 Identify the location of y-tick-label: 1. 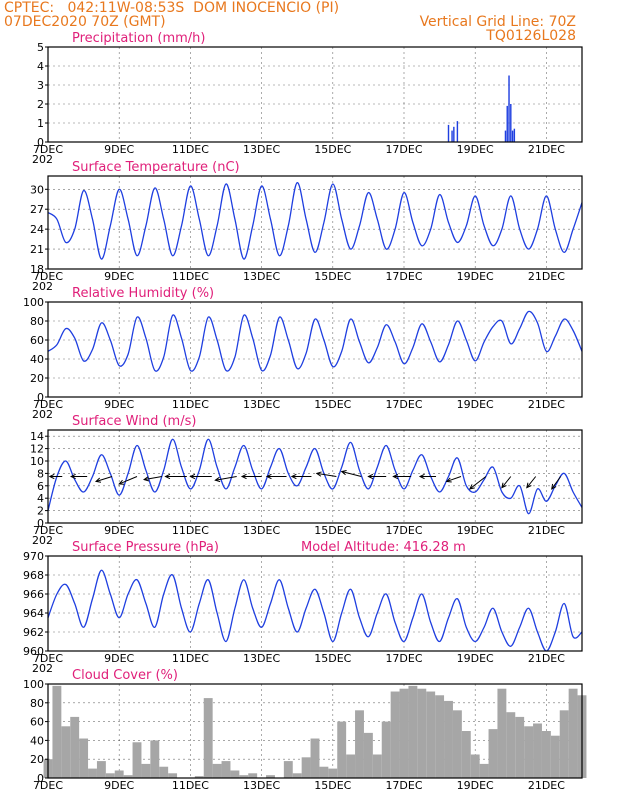
(40, 123).